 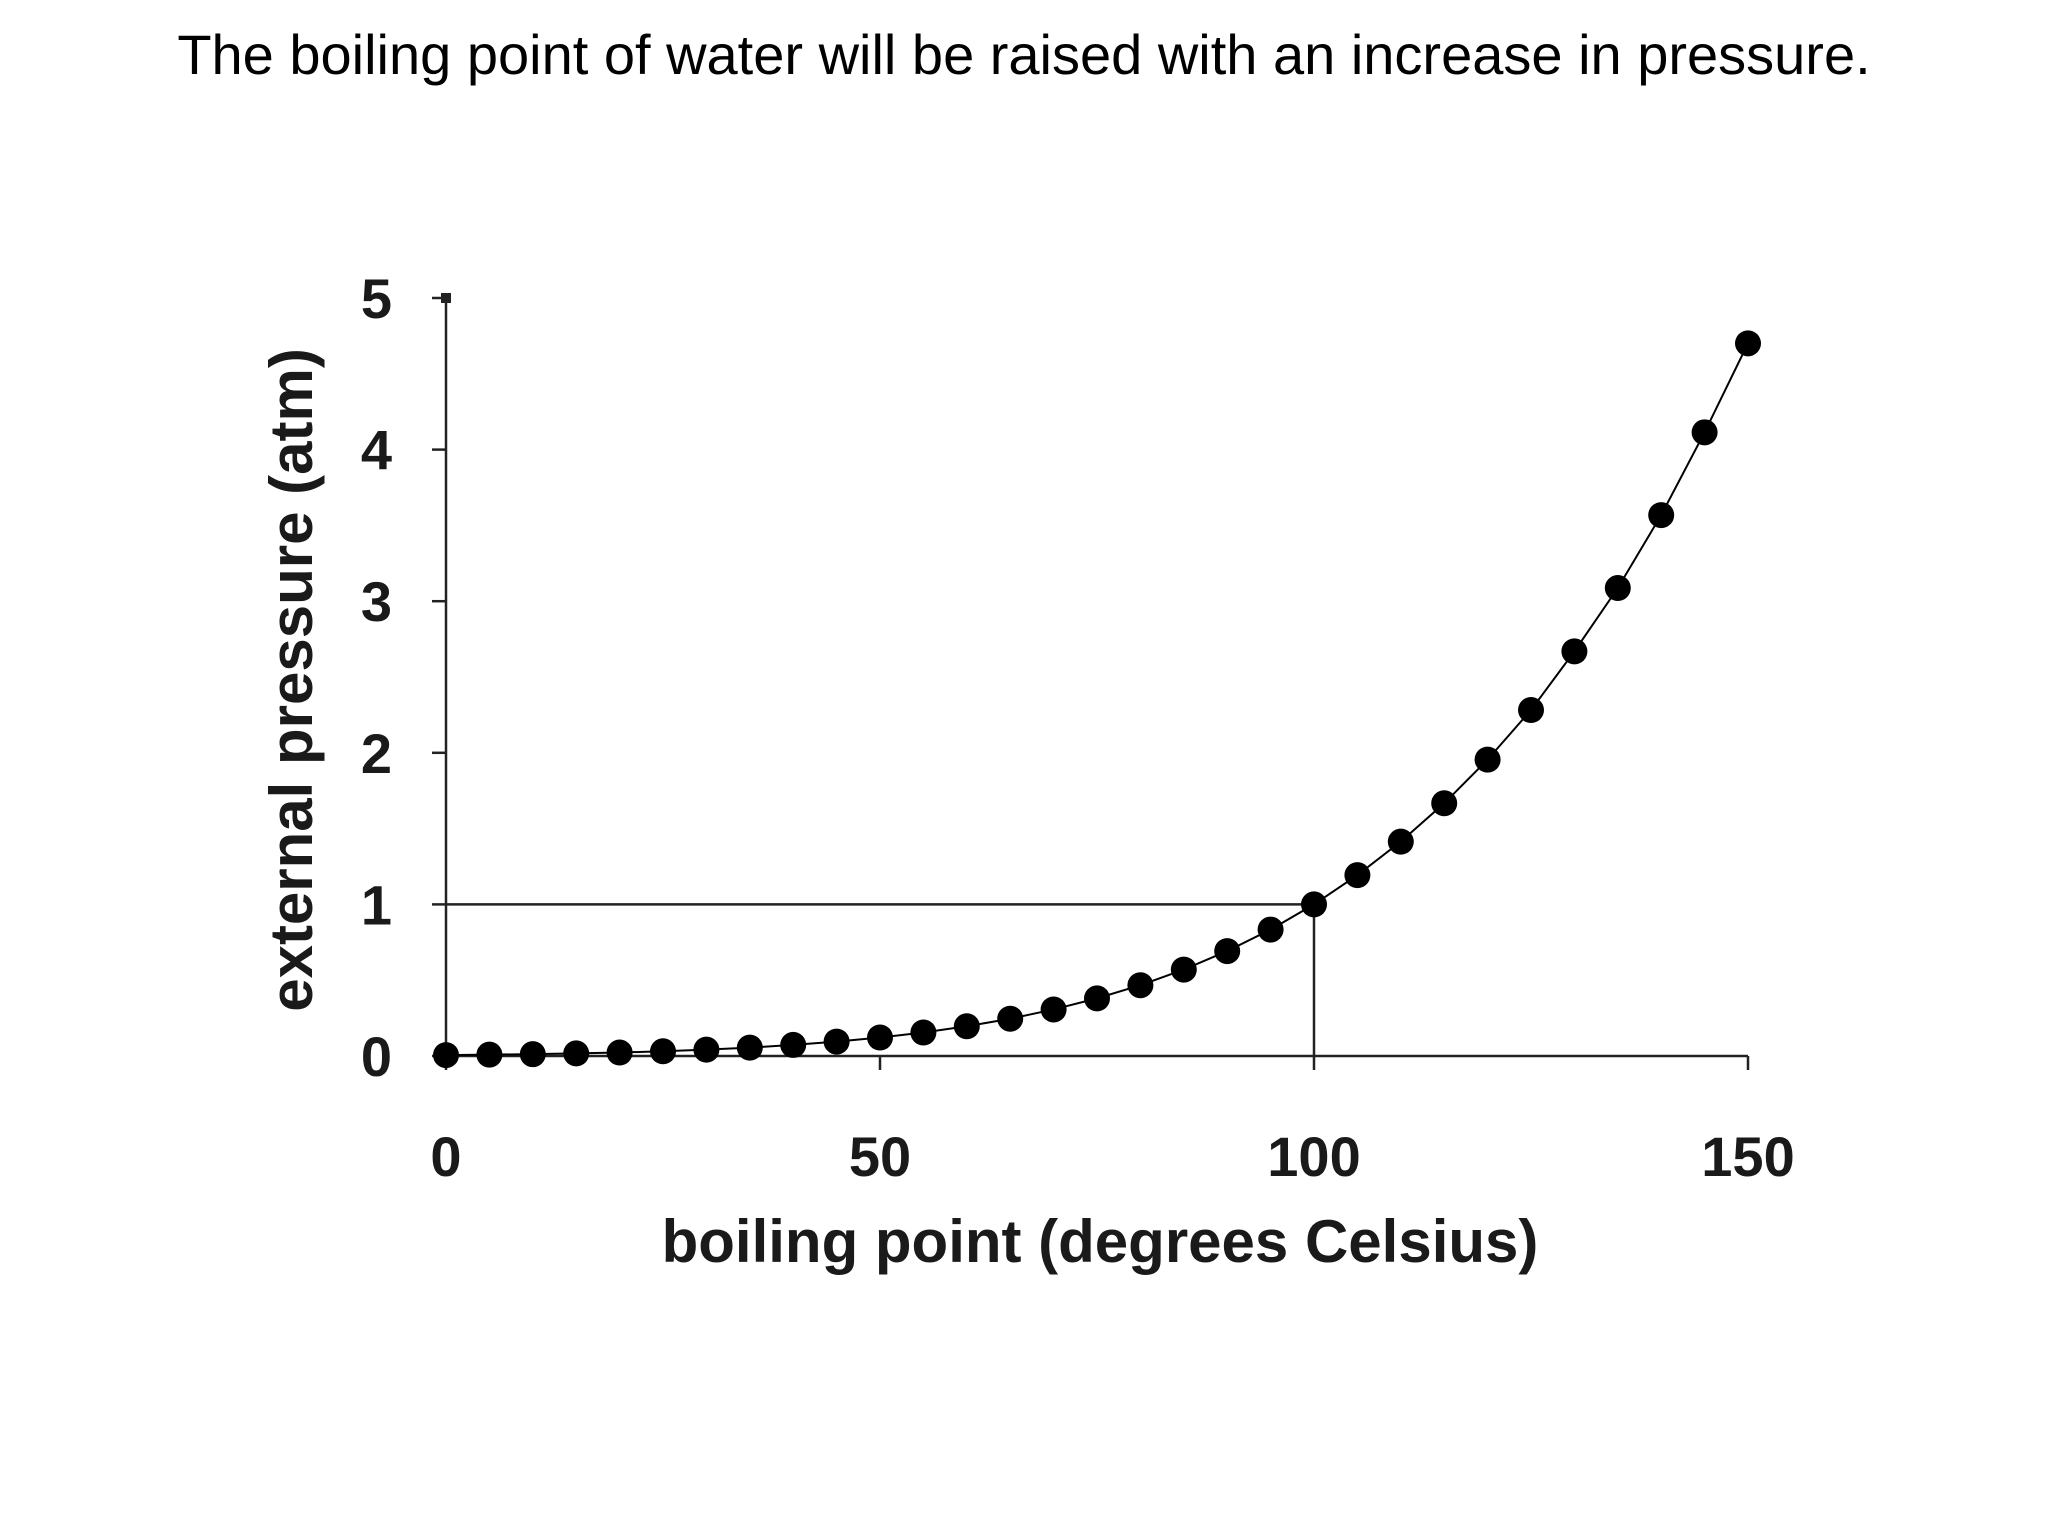 What do you see at coordinates (376, 601) in the screenshot?
I see `y-tick-label: 3` at bounding box center [376, 601].